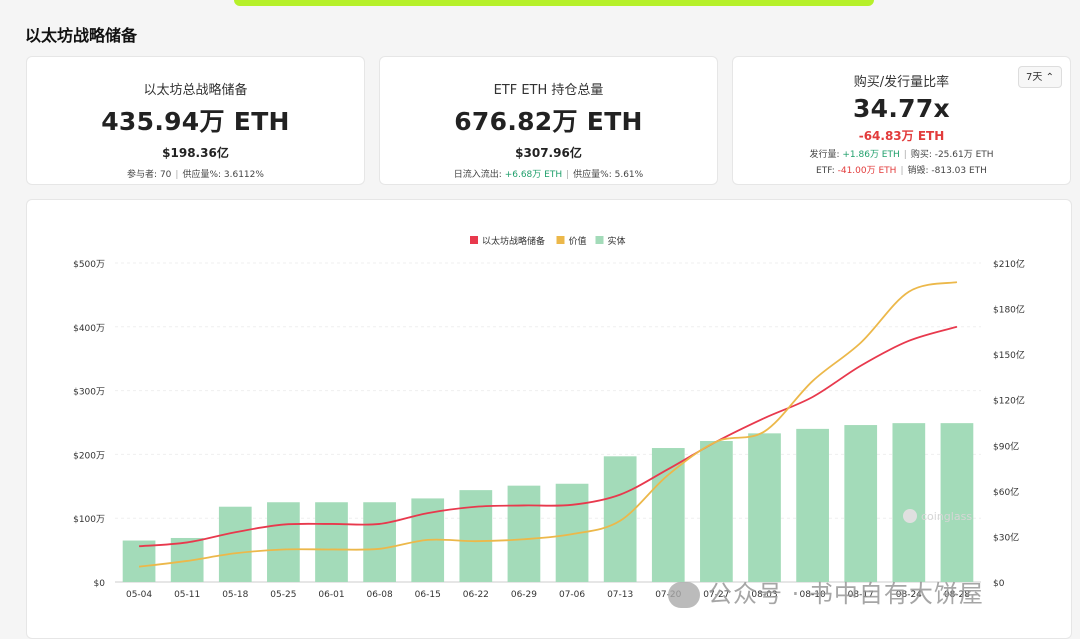 This screenshot has width=1080, height=639. I want to click on card-value: 676.82万 ETH, so click(548, 121).